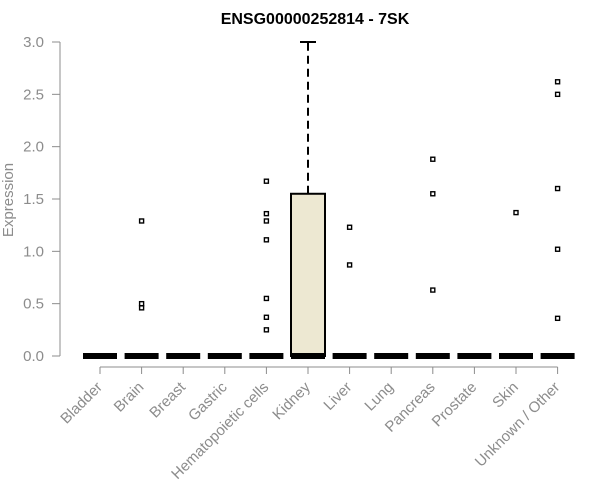  What do you see at coordinates (349, 291) in the screenshot?
I see `box-liver` at bounding box center [349, 291].